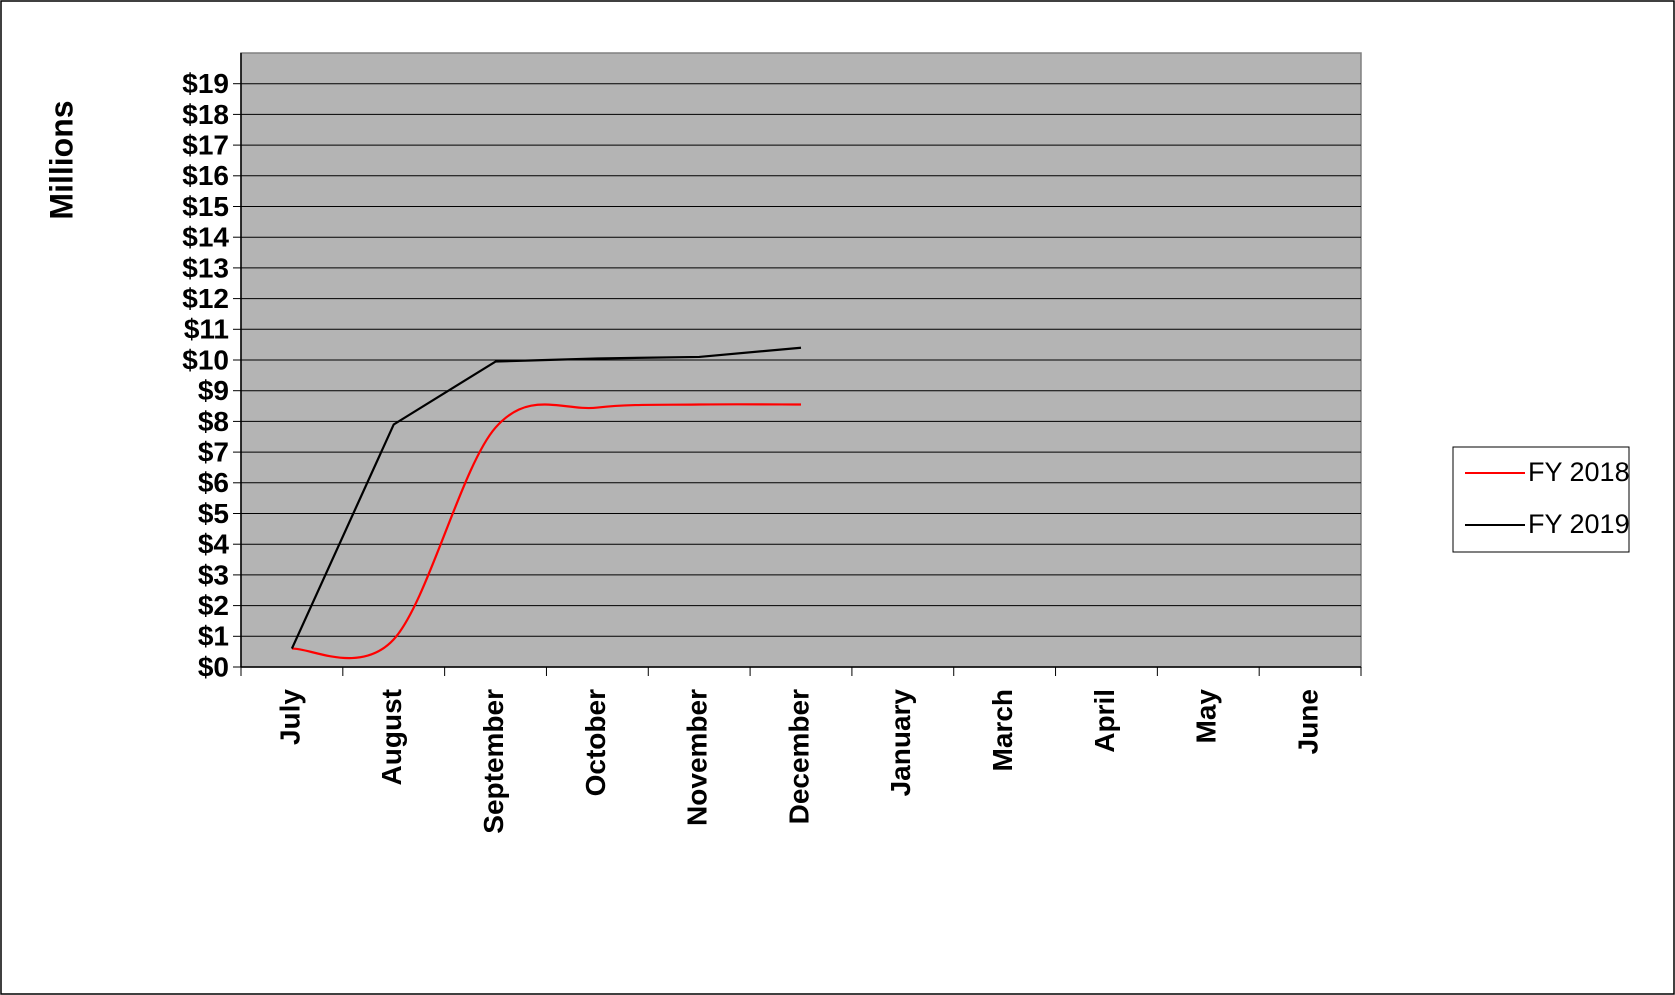 Image resolution: width=1675 pixels, height=995 pixels. Describe the element at coordinates (206, 329) in the screenshot. I see `y-tick-label: $11` at that location.